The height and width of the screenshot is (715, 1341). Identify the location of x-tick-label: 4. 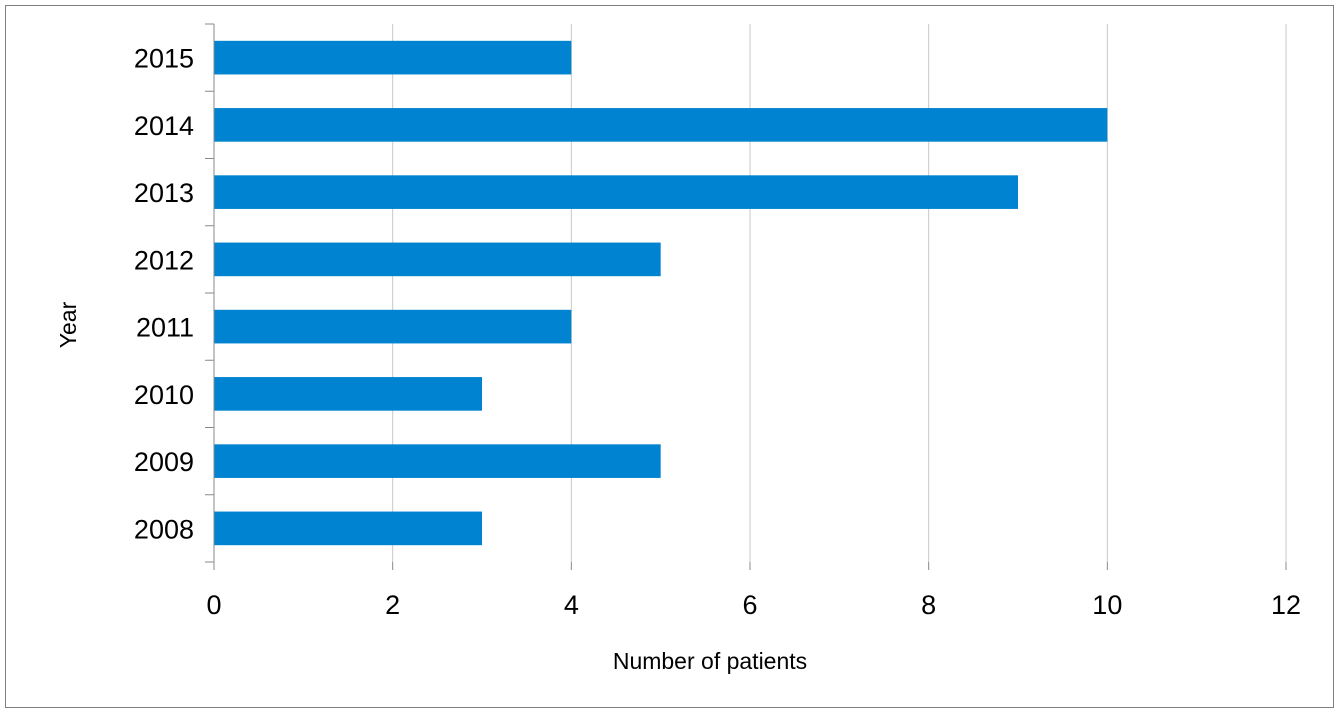
(571, 605).